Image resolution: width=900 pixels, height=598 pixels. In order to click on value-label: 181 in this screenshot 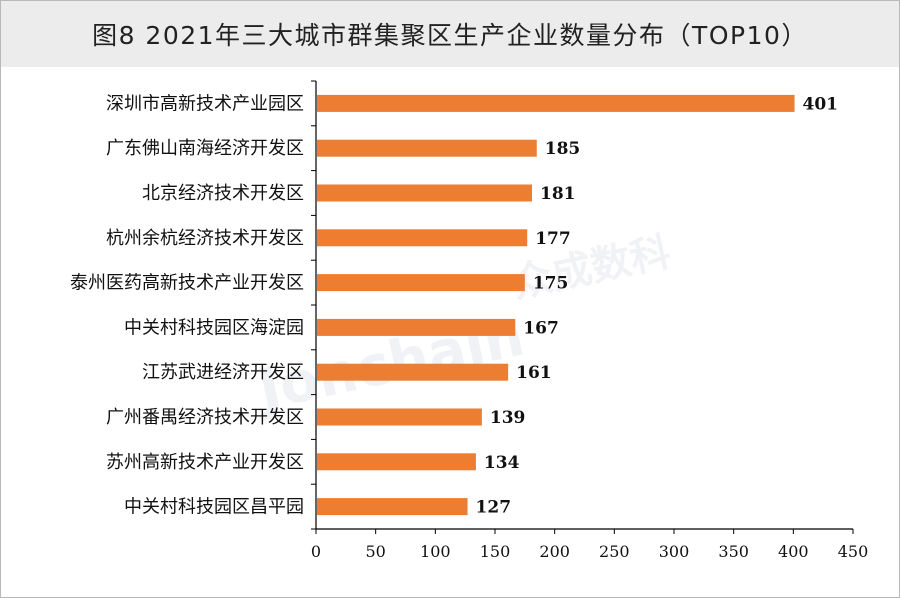, I will do `click(558, 194)`.